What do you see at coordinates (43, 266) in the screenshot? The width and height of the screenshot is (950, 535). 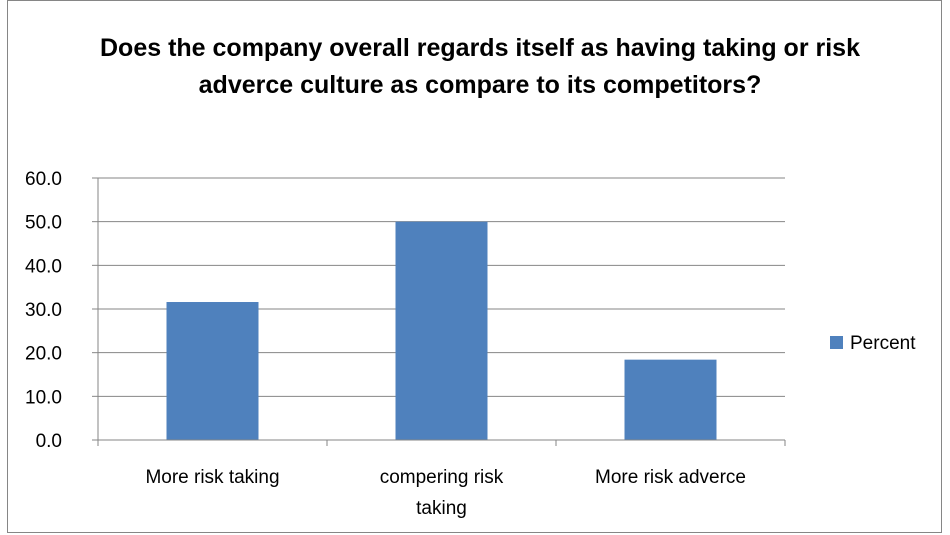 I see `y-tick-label: 40.0` at bounding box center [43, 266].